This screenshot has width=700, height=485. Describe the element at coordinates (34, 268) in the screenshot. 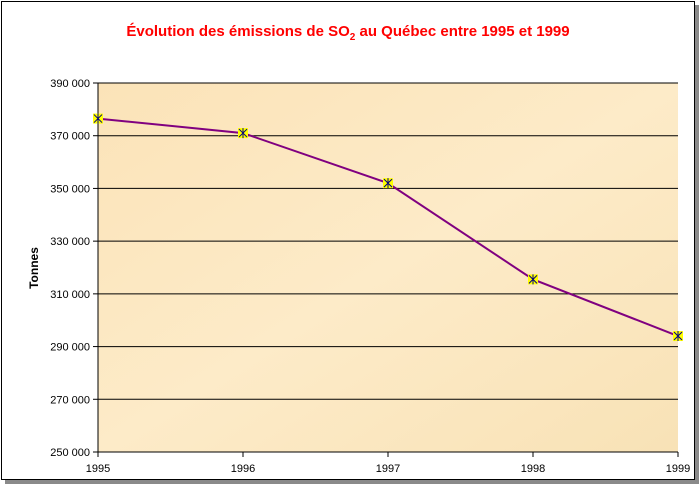

I see `y-axis-label: Tonnes` at that location.